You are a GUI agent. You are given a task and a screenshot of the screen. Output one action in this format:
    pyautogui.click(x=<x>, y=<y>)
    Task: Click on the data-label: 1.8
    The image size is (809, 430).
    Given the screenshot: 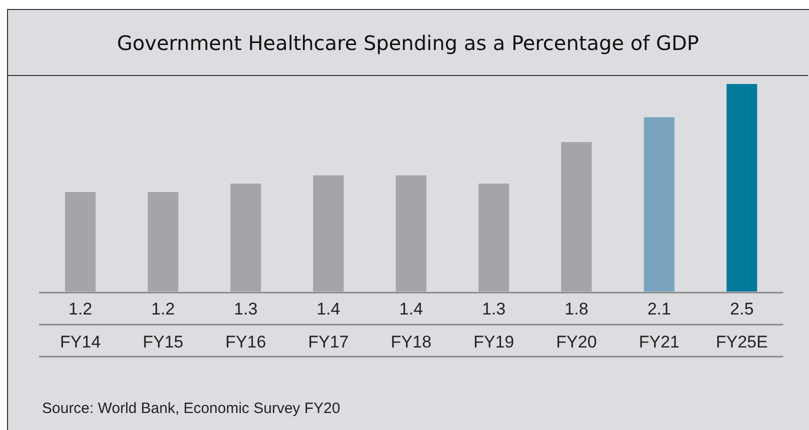 What is the action you would take?
    pyautogui.click(x=576, y=308)
    